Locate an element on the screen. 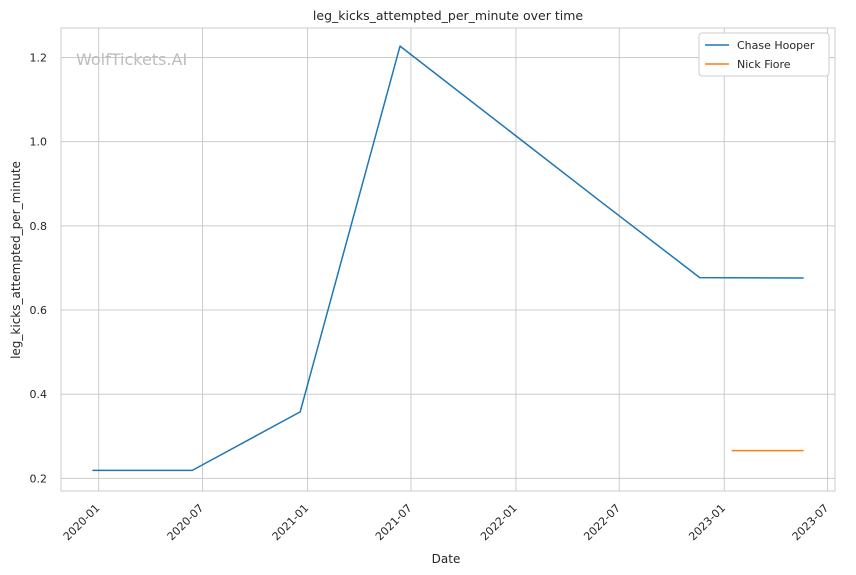 This screenshot has height=575, width=856. watermark: WolfTickets.AI is located at coordinates (131, 59).